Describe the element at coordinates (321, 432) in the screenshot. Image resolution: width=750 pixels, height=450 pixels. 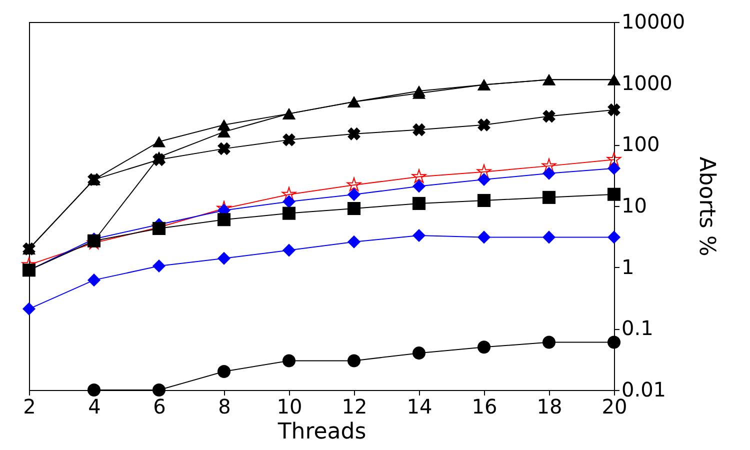
I see `x-axis-title: Threads` at that location.